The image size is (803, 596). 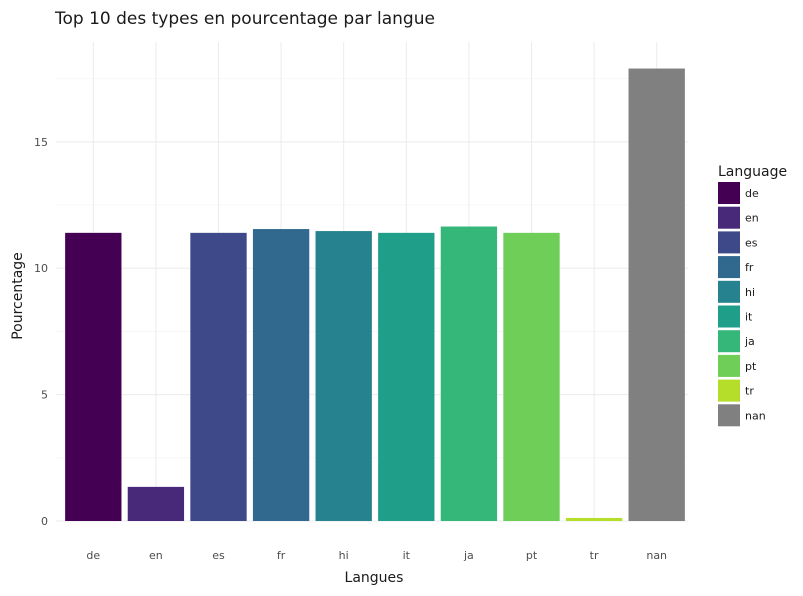 I want to click on bar-hi, so click(x=343, y=376).